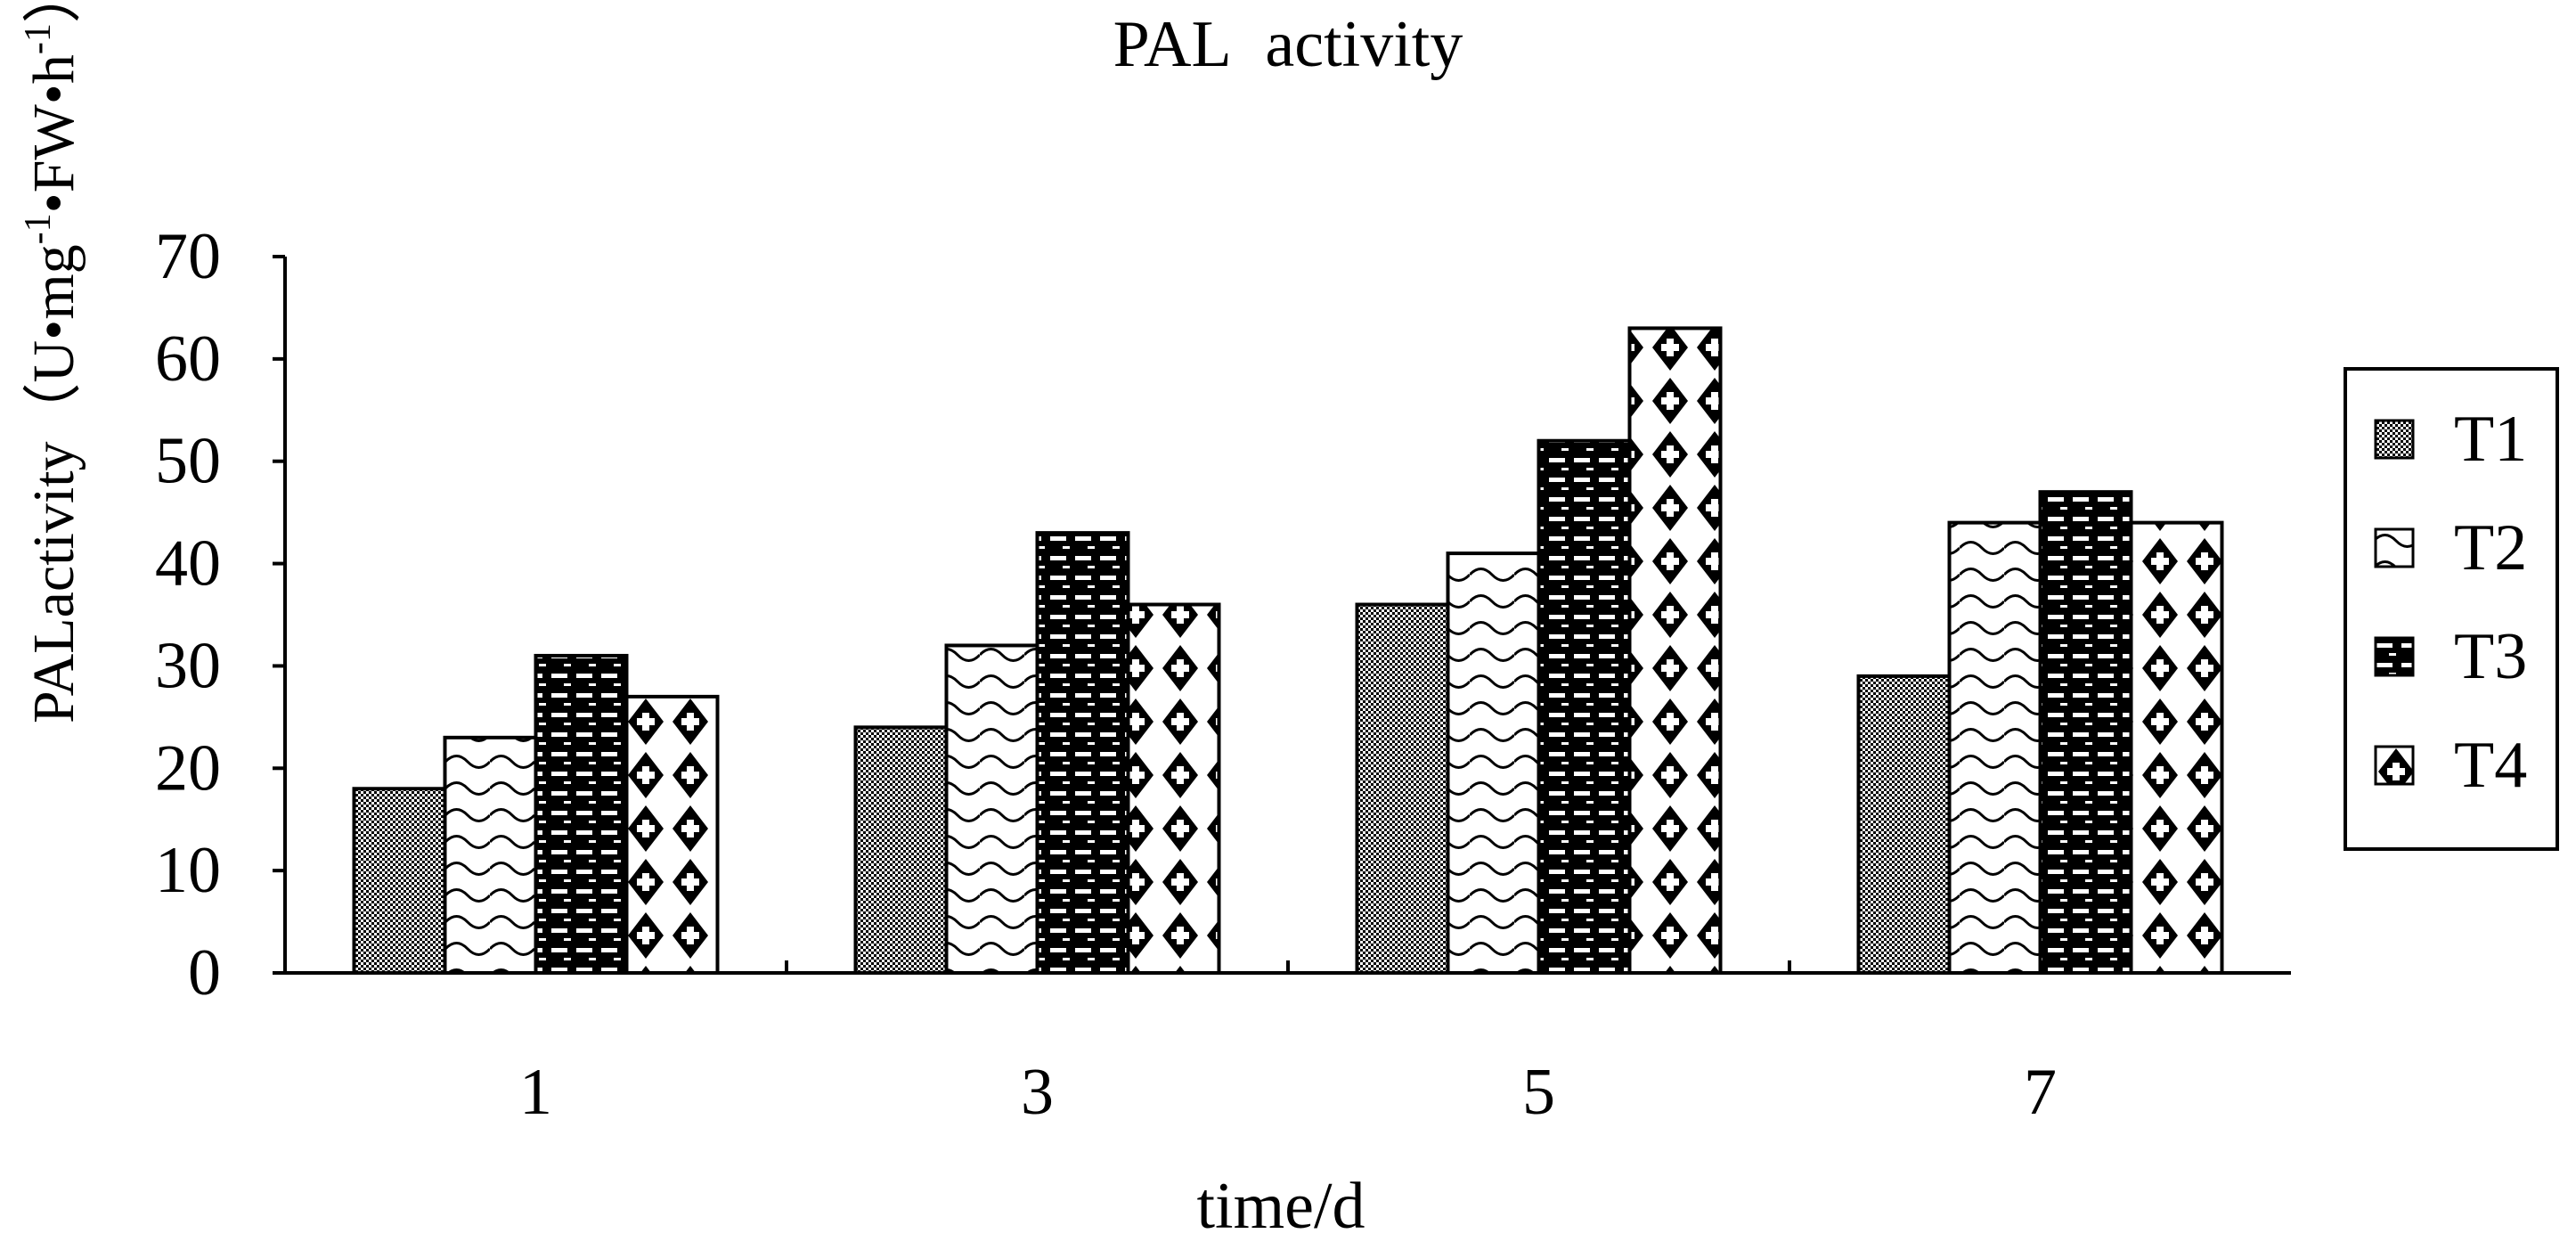  Describe the element at coordinates (188, 665) in the screenshot. I see `y-tick-label: 30` at that location.